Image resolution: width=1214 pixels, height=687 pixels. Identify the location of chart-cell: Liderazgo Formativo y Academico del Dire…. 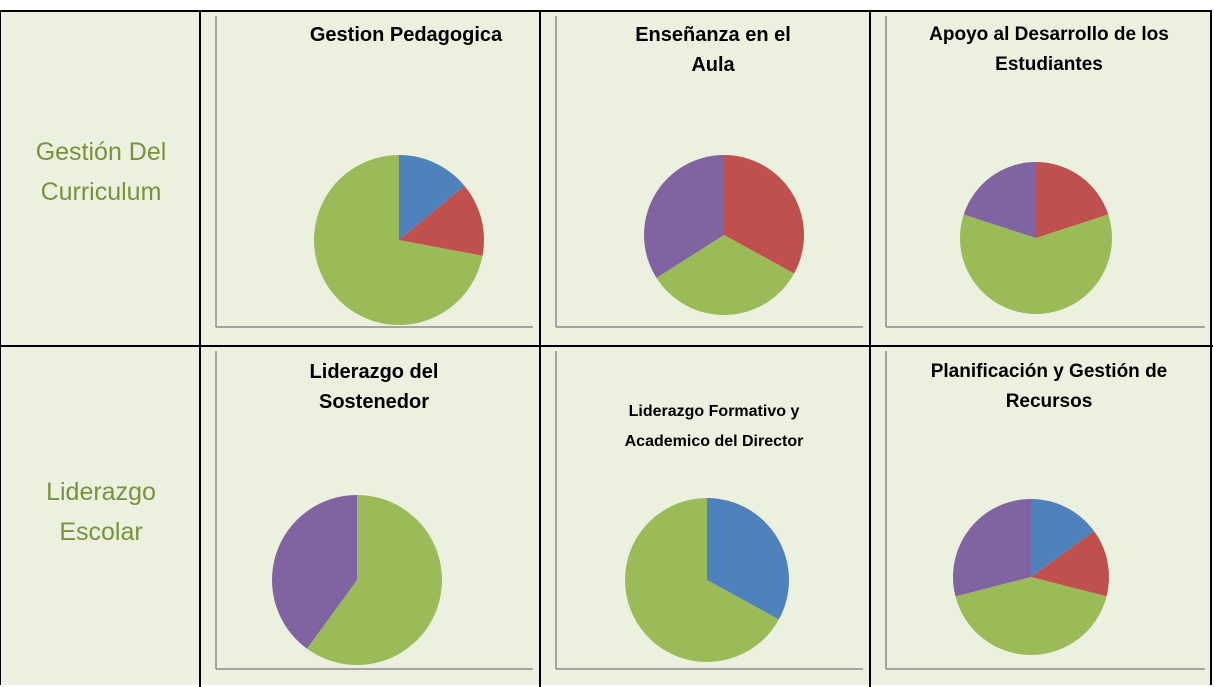
(705, 517).